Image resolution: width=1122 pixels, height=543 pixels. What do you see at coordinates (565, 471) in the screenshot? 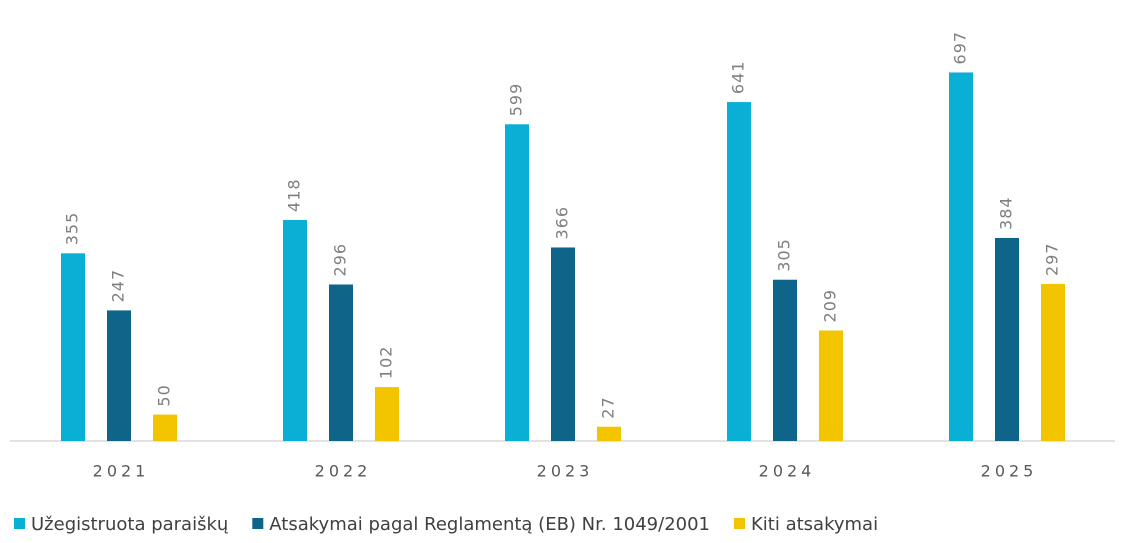
I see `x-tick-label: 2023` at bounding box center [565, 471].